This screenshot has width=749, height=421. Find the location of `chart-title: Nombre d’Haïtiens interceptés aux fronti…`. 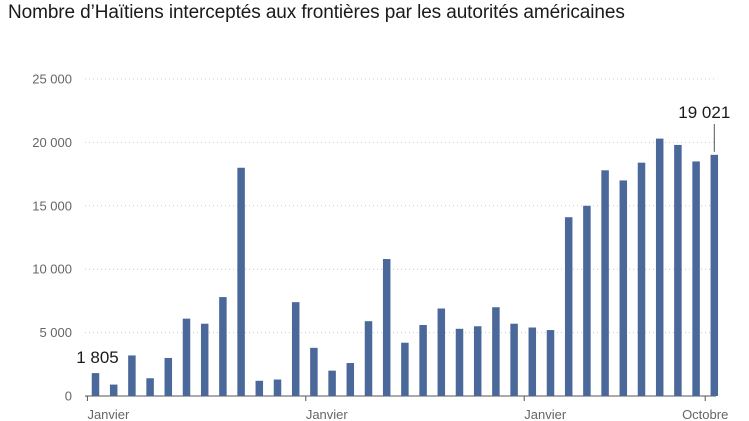

chart-title: Nombre d’Haïtiens interceptés aux fronti… is located at coordinates (316, 12).